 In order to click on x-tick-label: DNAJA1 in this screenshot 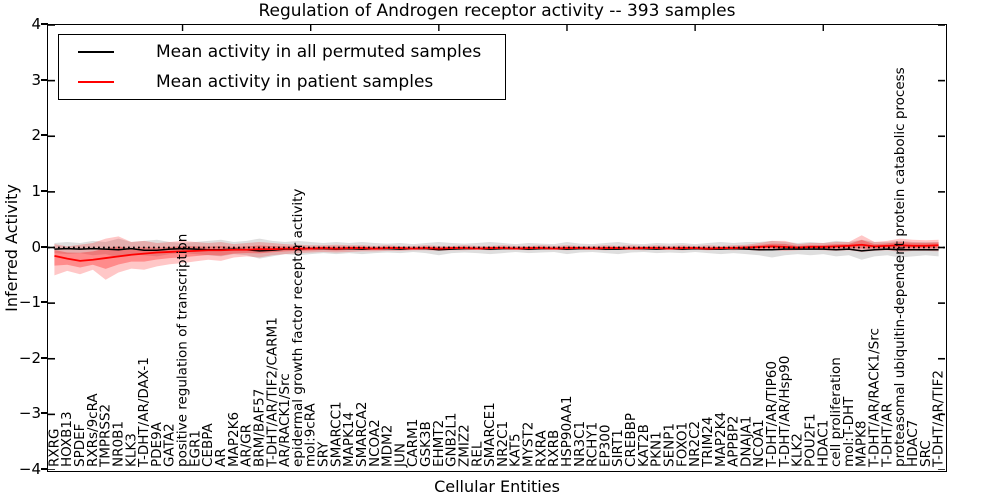, I will do `click(746, 441)`.